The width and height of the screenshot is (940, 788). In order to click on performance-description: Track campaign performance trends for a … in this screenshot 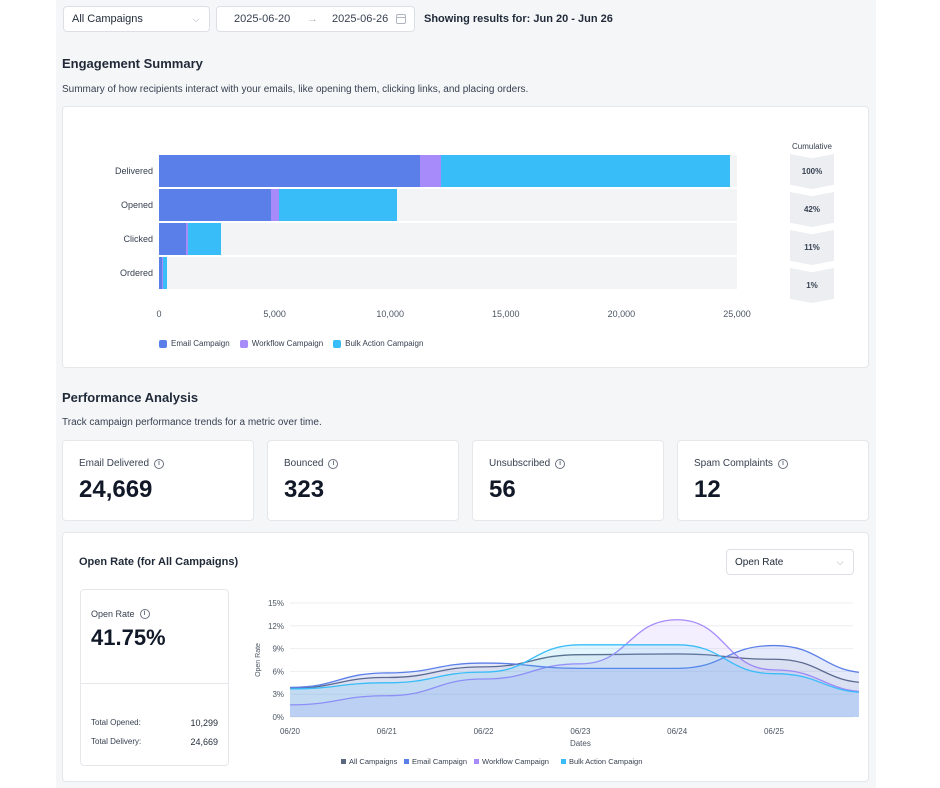, I will do `click(192, 422)`.